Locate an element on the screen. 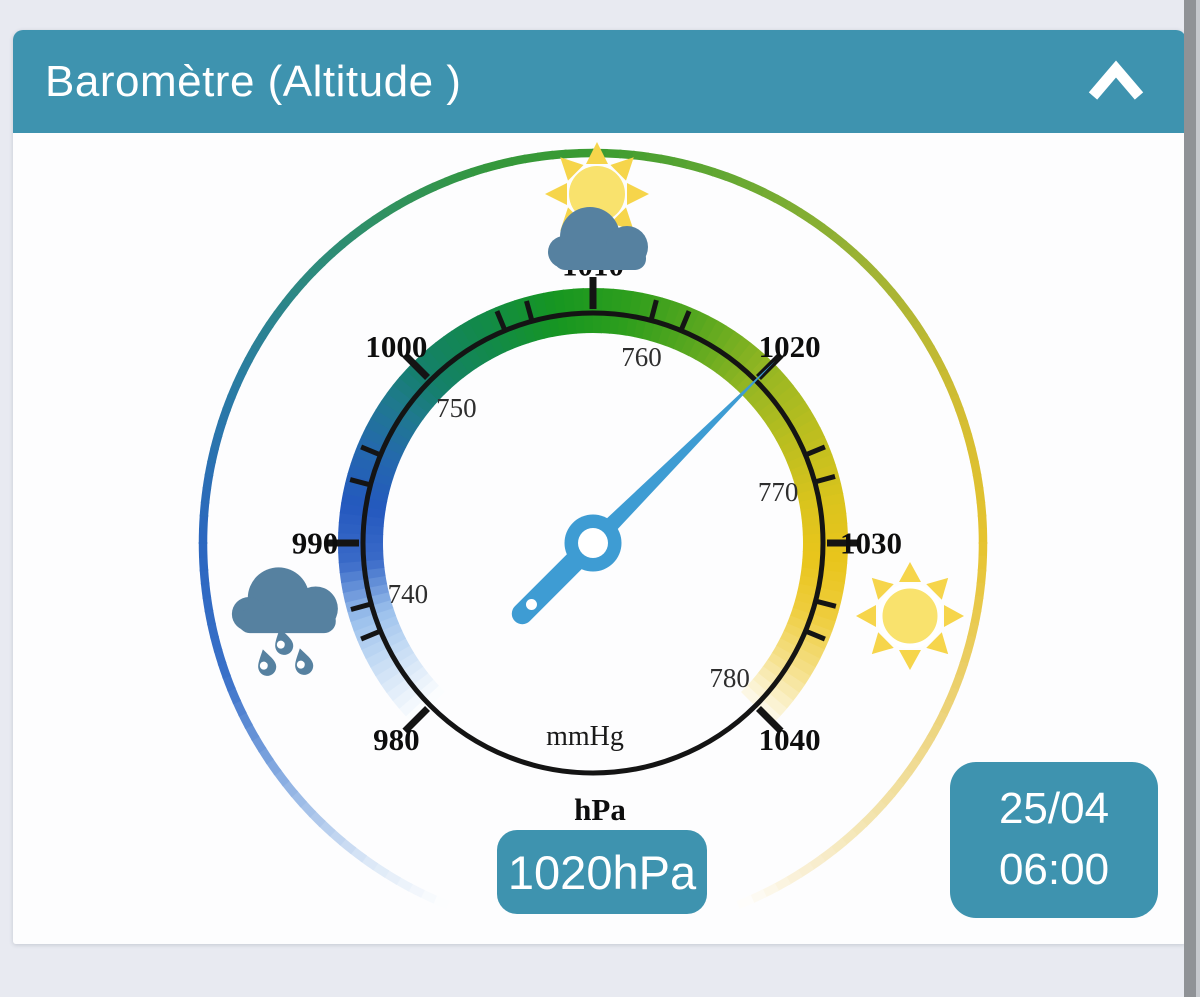  svg-text: 1000 is located at coordinates (396, 346).